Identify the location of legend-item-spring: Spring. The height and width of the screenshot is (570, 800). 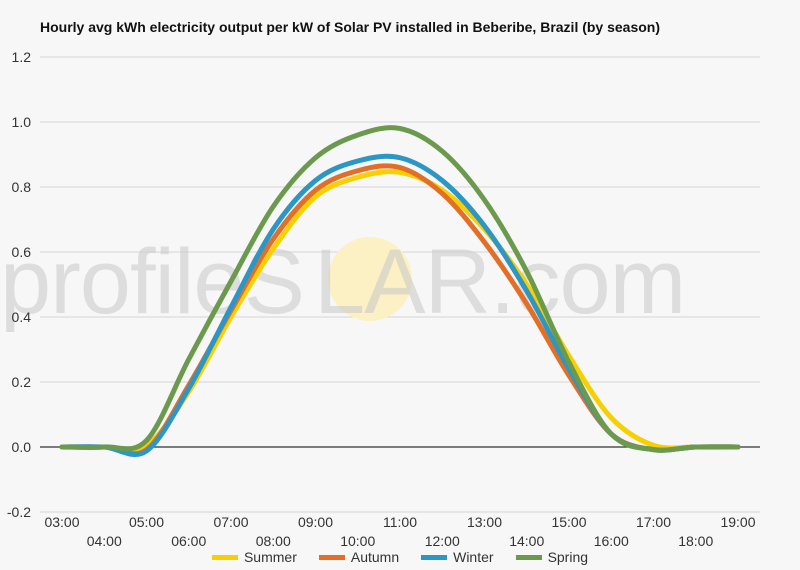
(552, 557).